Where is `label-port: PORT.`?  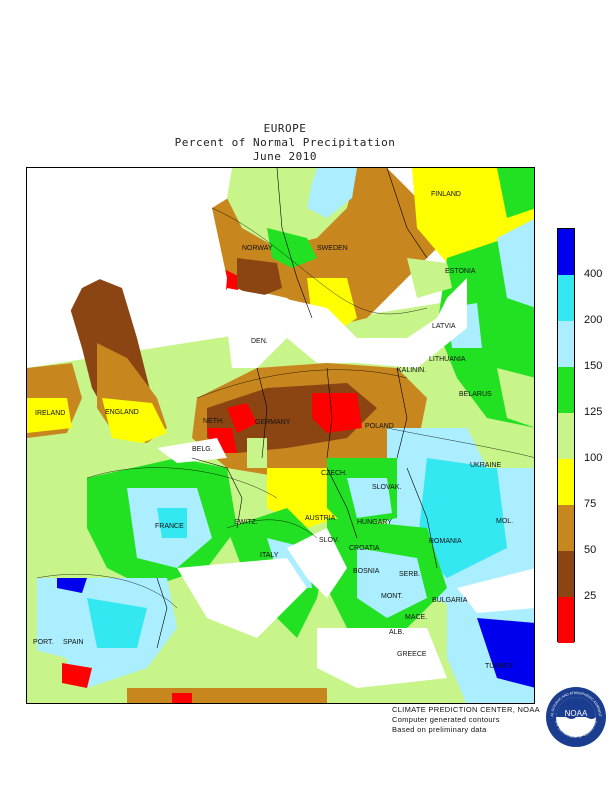
label-port: PORT. is located at coordinates (43, 642).